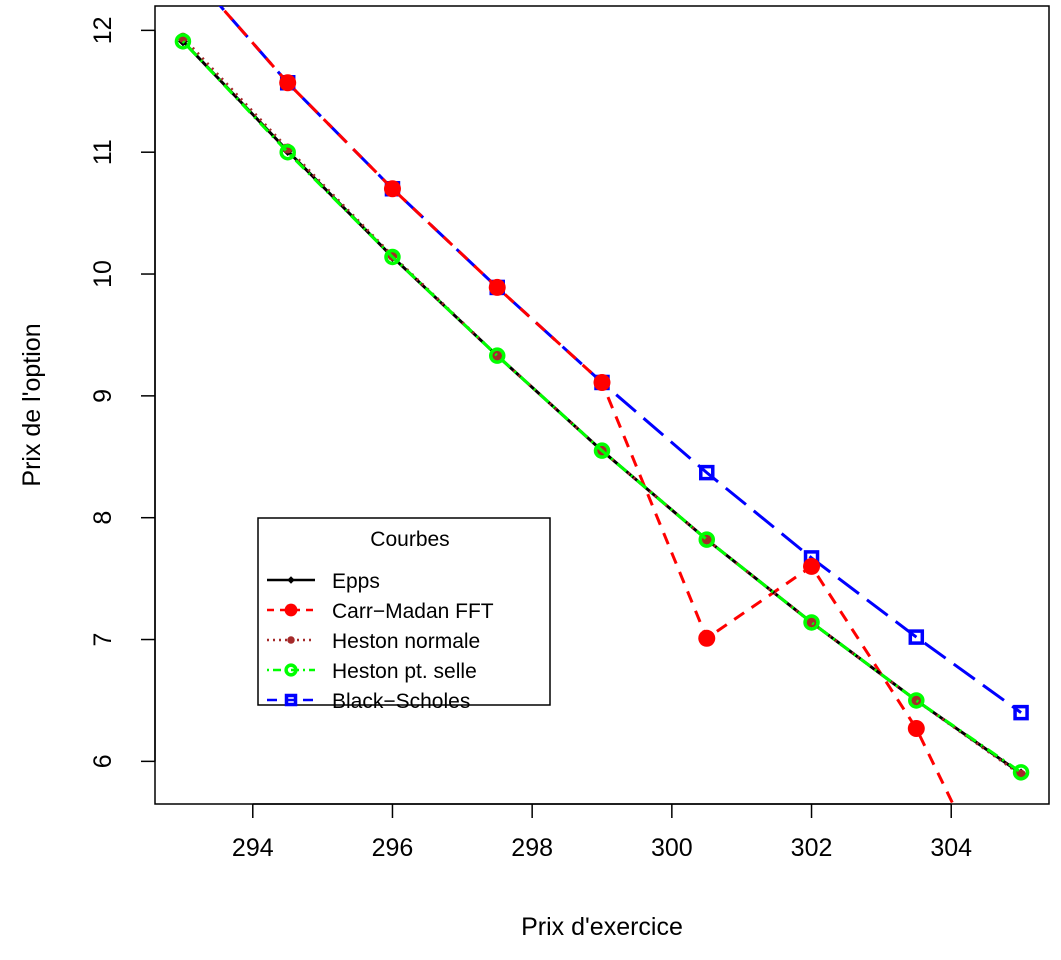 Image resolution: width=1061 pixels, height=960 pixels. I want to click on y-axis: 6 7 8 9 10 11 12, so click(122, 392).